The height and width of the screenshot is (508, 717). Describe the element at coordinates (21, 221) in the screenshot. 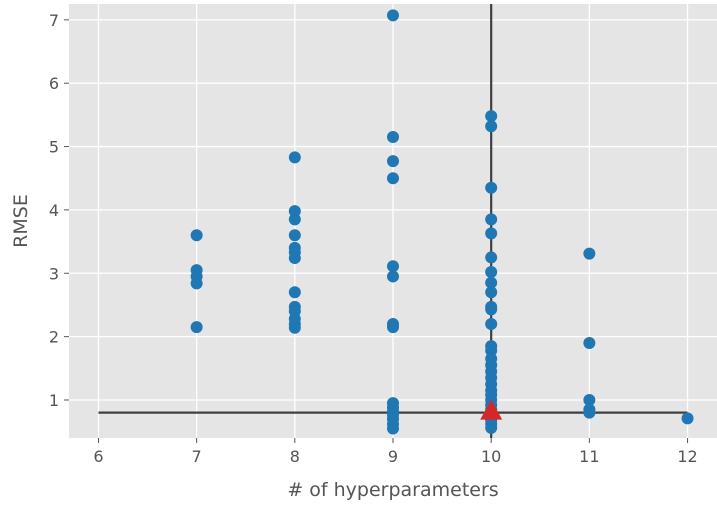

I see `y-axis-label: RMSE` at that location.